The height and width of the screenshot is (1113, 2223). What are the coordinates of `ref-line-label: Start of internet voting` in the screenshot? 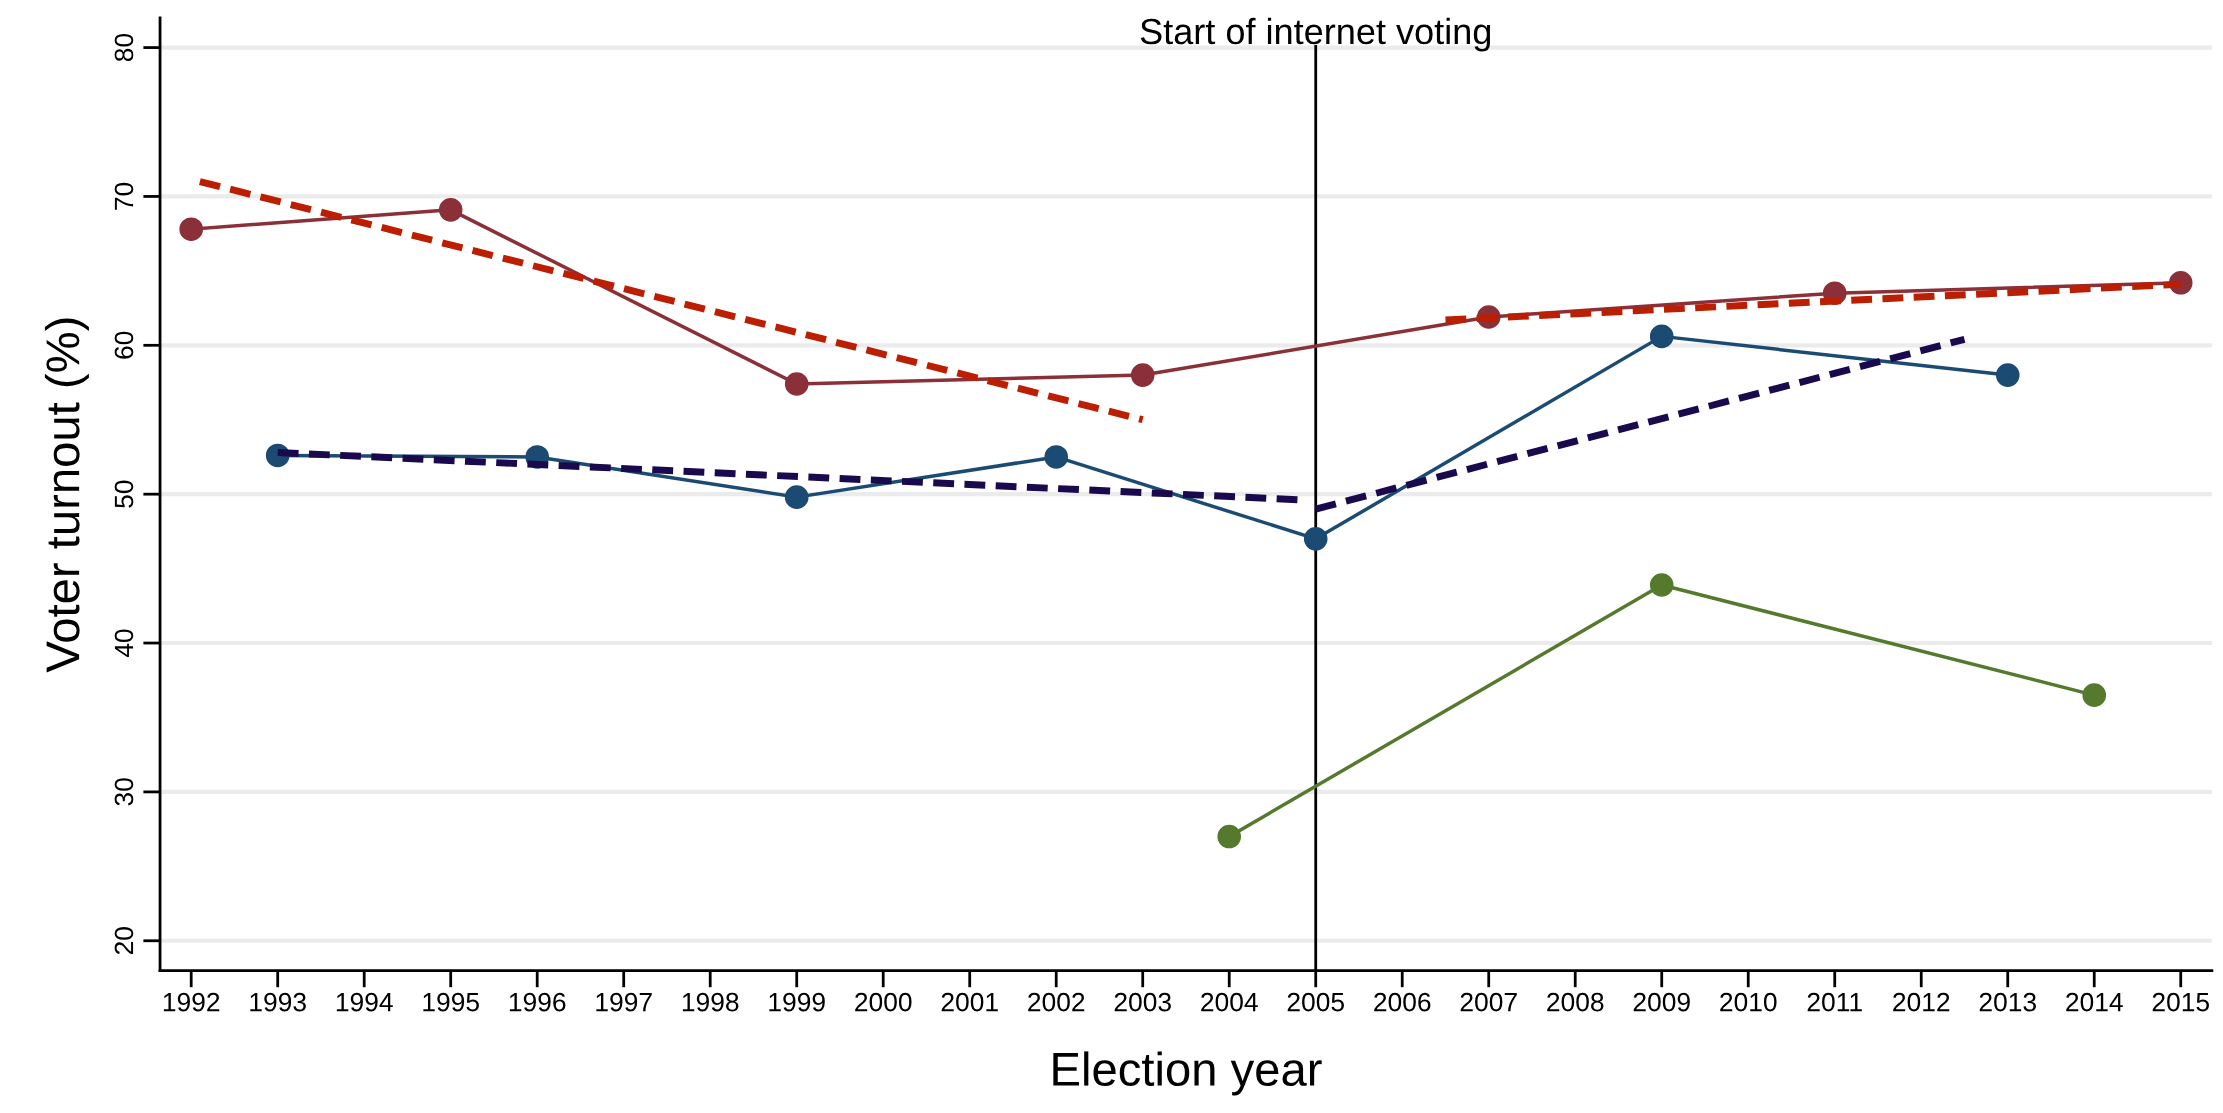 It's located at (1315, 34).